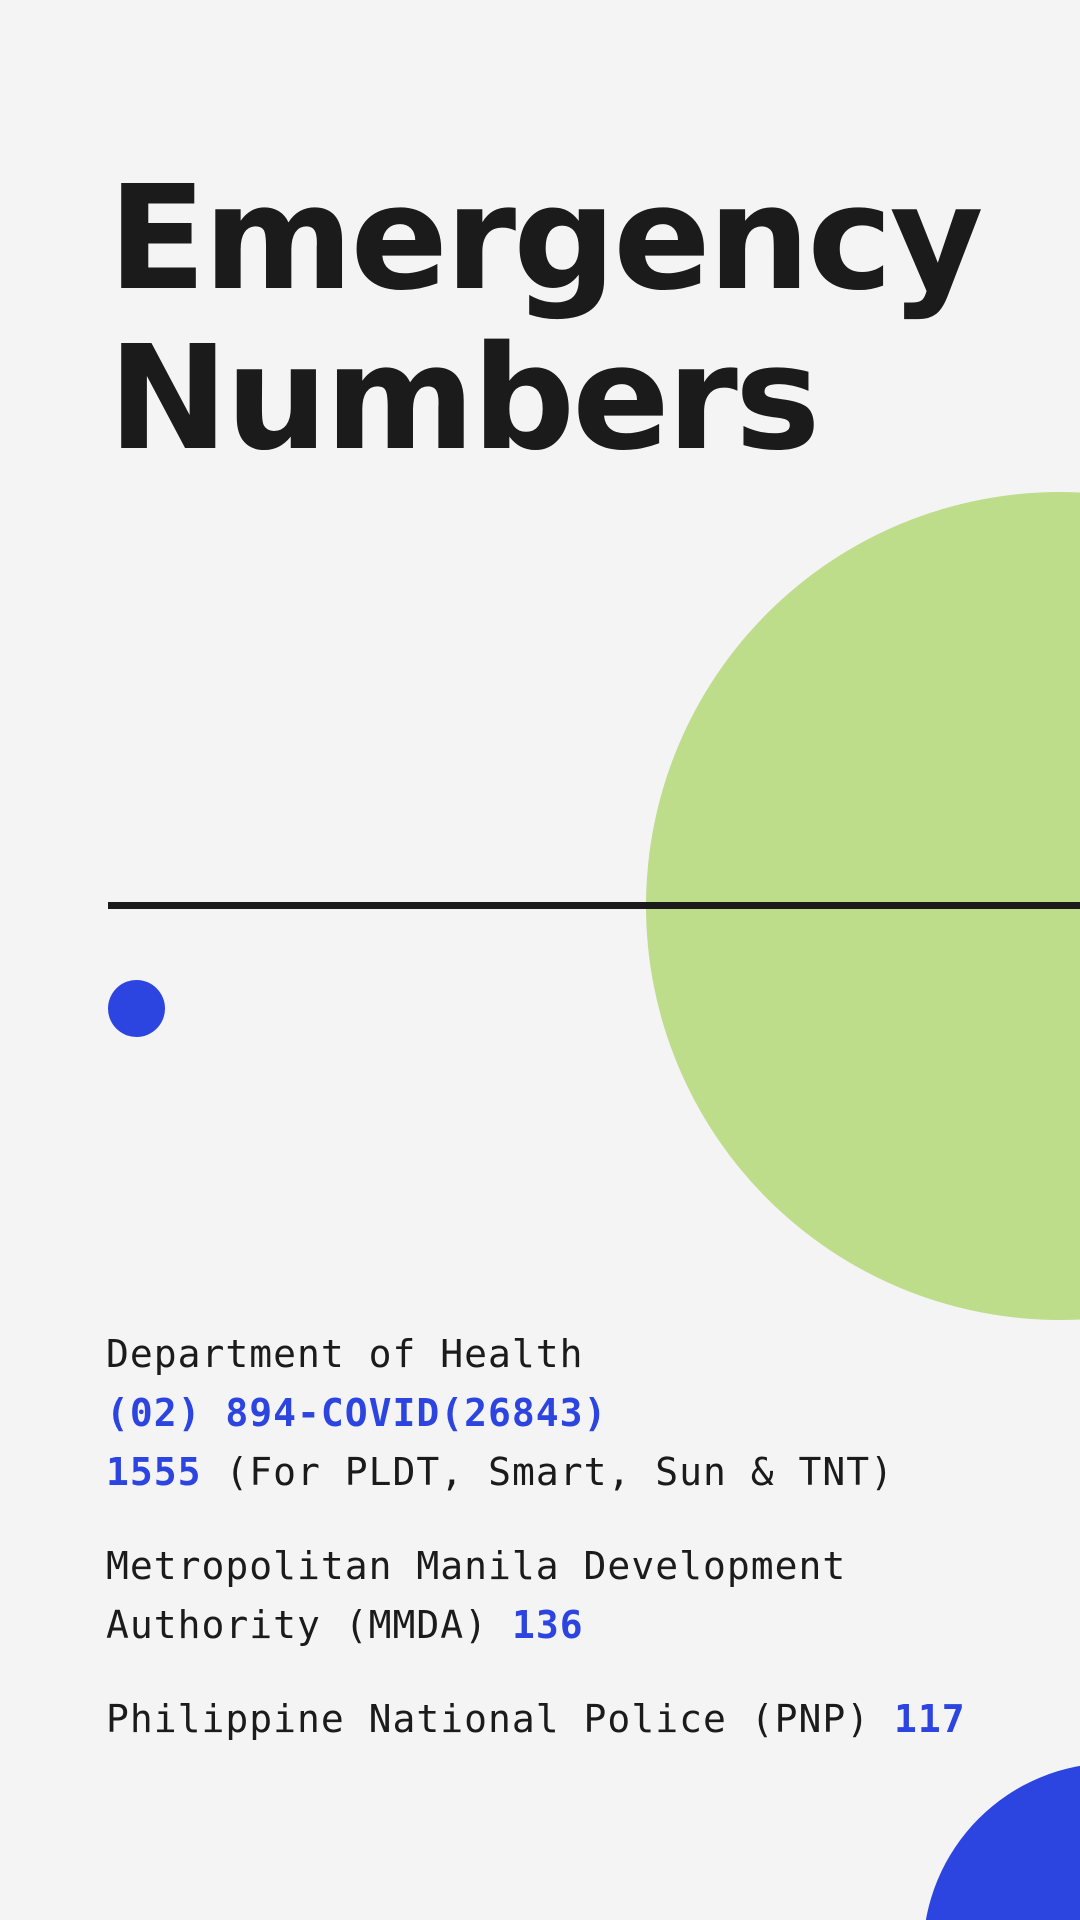 The image size is (1080, 1920). What do you see at coordinates (546, 238) in the screenshot?
I see `title-line-1: Emergency` at bounding box center [546, 238].